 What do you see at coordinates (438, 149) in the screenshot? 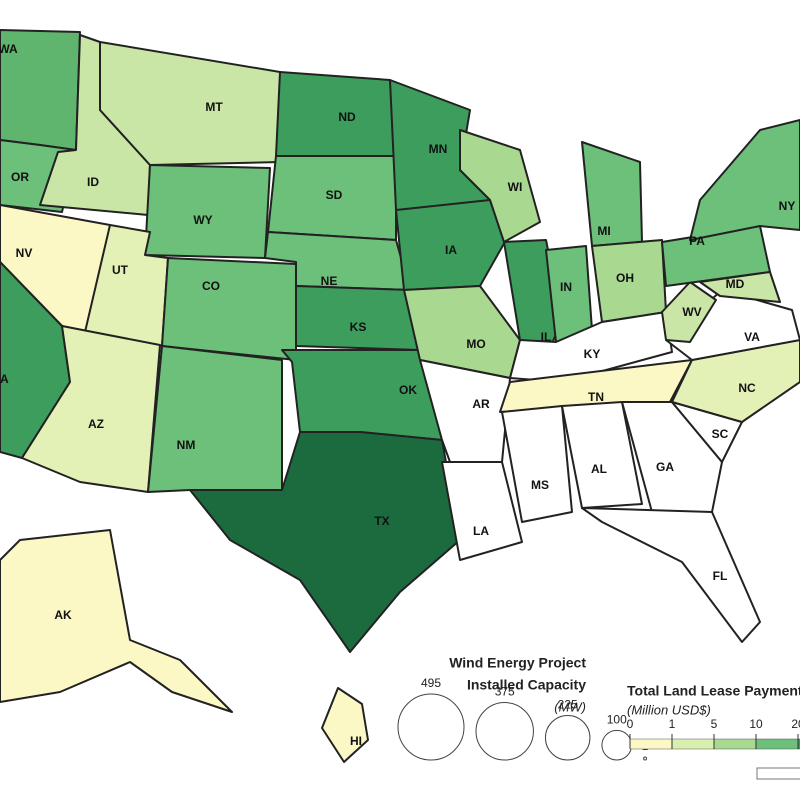
I see `state-label: MN` at bounding box center [438, 149].